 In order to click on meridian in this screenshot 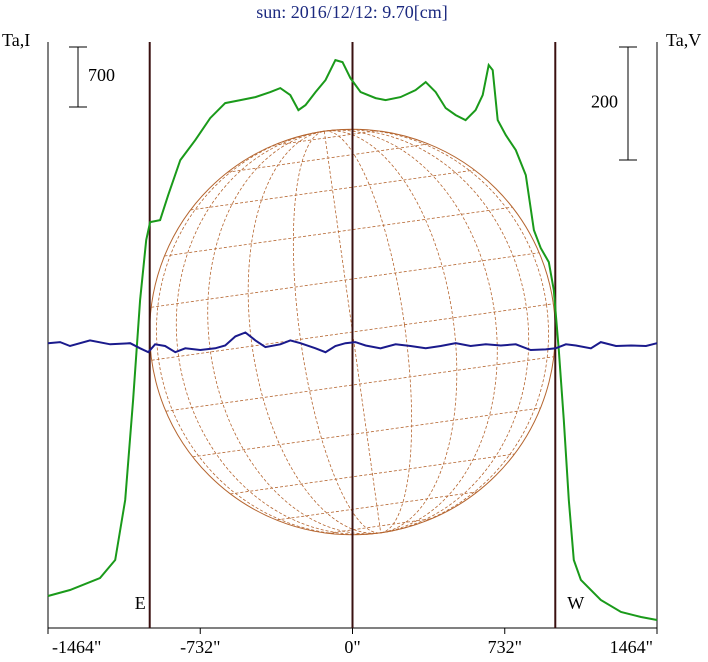, I will do `click(352, 332)`.